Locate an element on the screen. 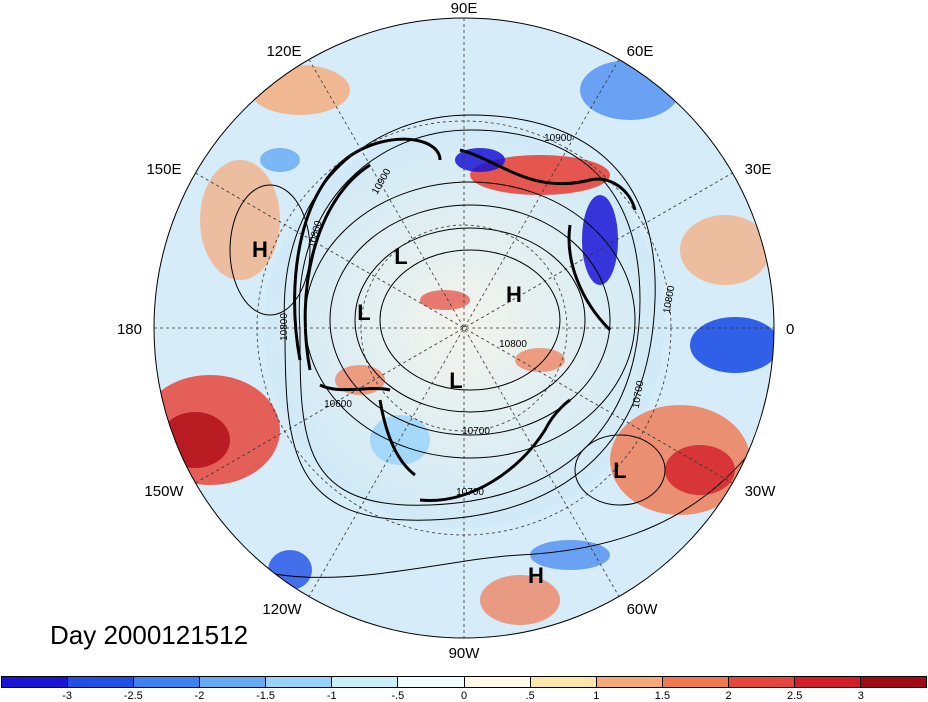  colorbar-tick-label: .5 is located at coordinates (530, 696).